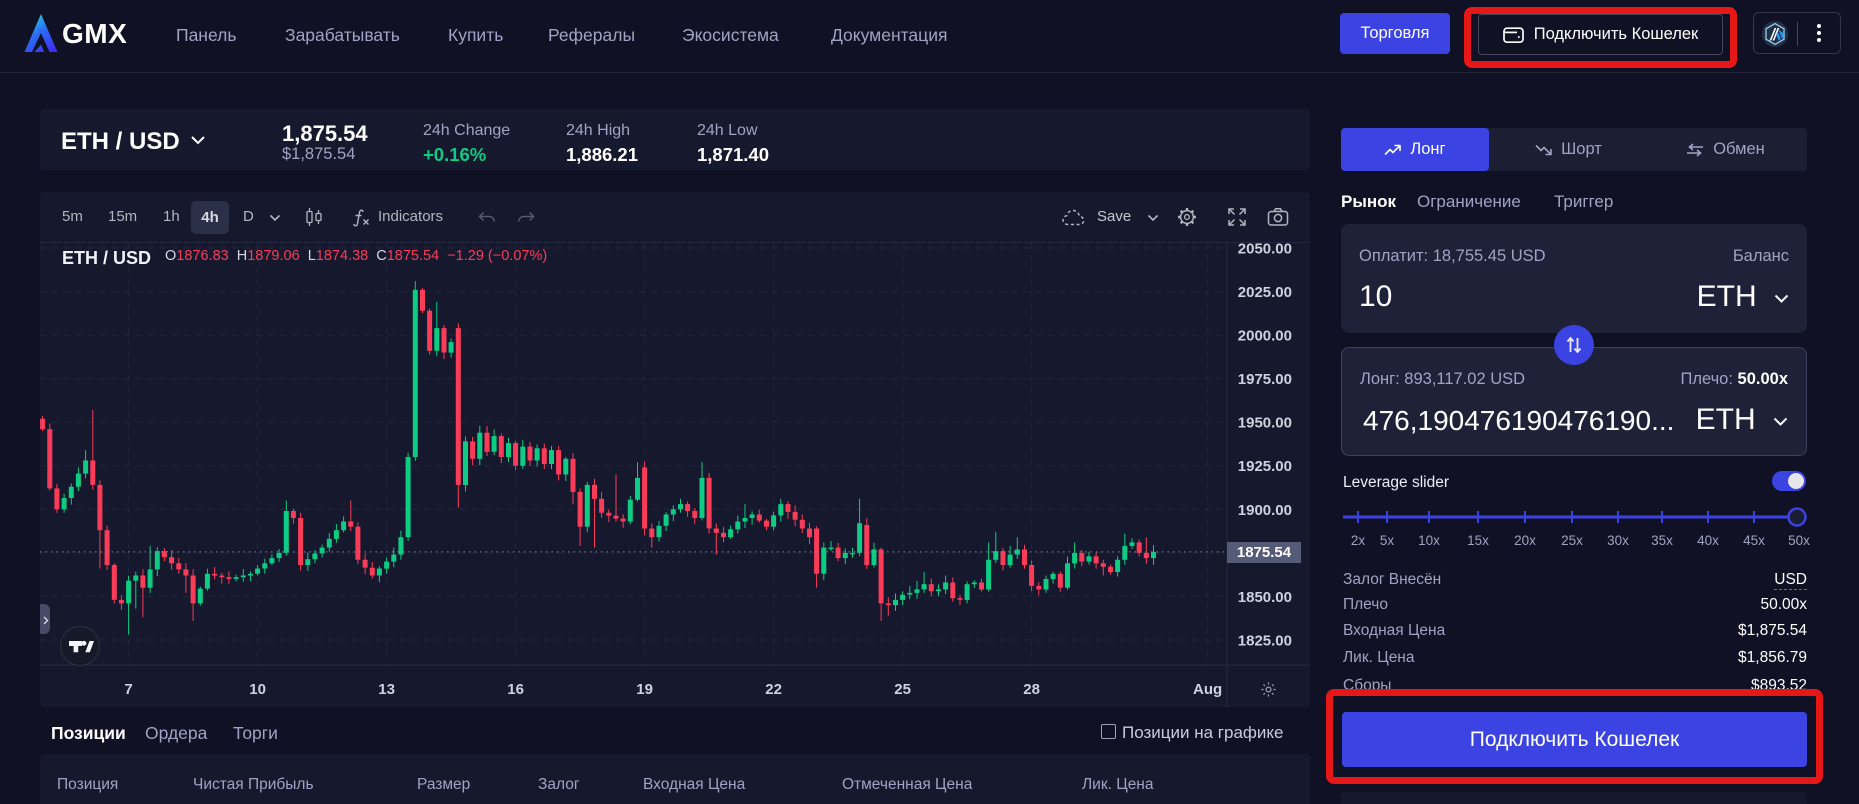  Describe the element at coordinates (1265, 379) in the screenshot. I see `svg-text: 1975.00` at that location.